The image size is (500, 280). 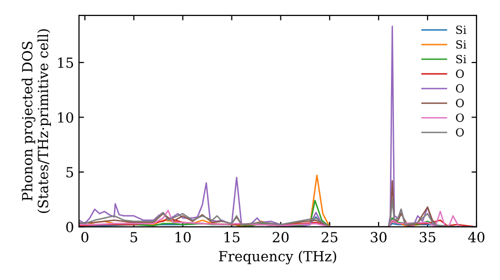 What do you see at coordinates (232, 237) in the screenshot?
I see `x-tick-label: 15` at bounding box center [232, 237].